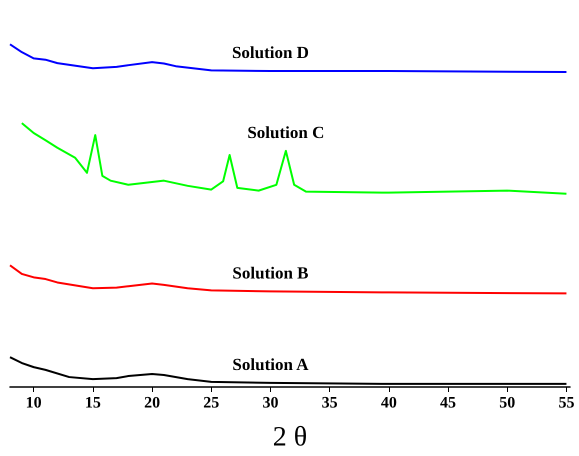 This screenshot has width=579, height=456. Describe the element at coordinates (566, 403) in the screenshot. I see `x-tick-label: 55` at that location.